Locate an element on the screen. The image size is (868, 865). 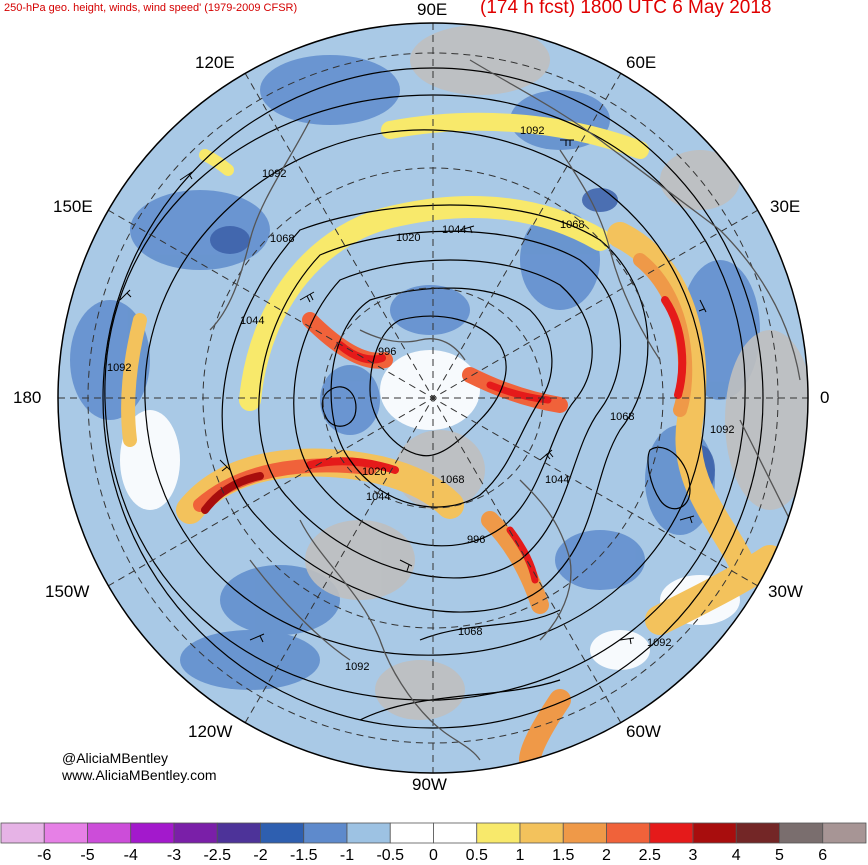
colorbar-label: -1 is located at coordinates (347, 855).